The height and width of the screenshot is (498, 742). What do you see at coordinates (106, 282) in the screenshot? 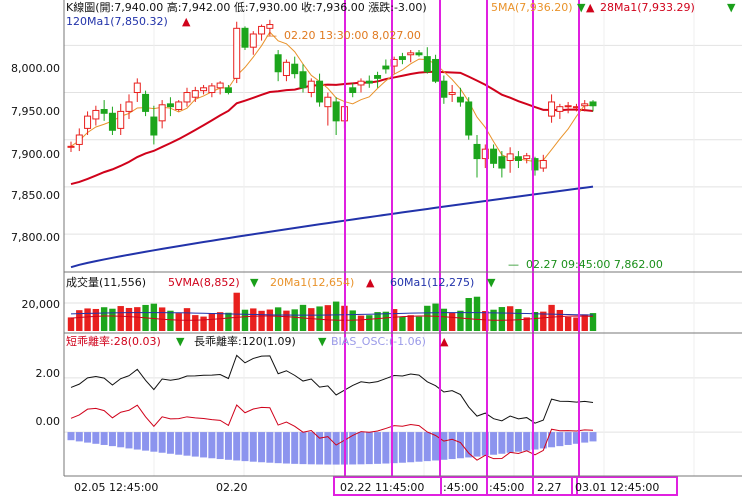
I see `volume-title: 成交量(11,556)` at bounding box center [106, 282].